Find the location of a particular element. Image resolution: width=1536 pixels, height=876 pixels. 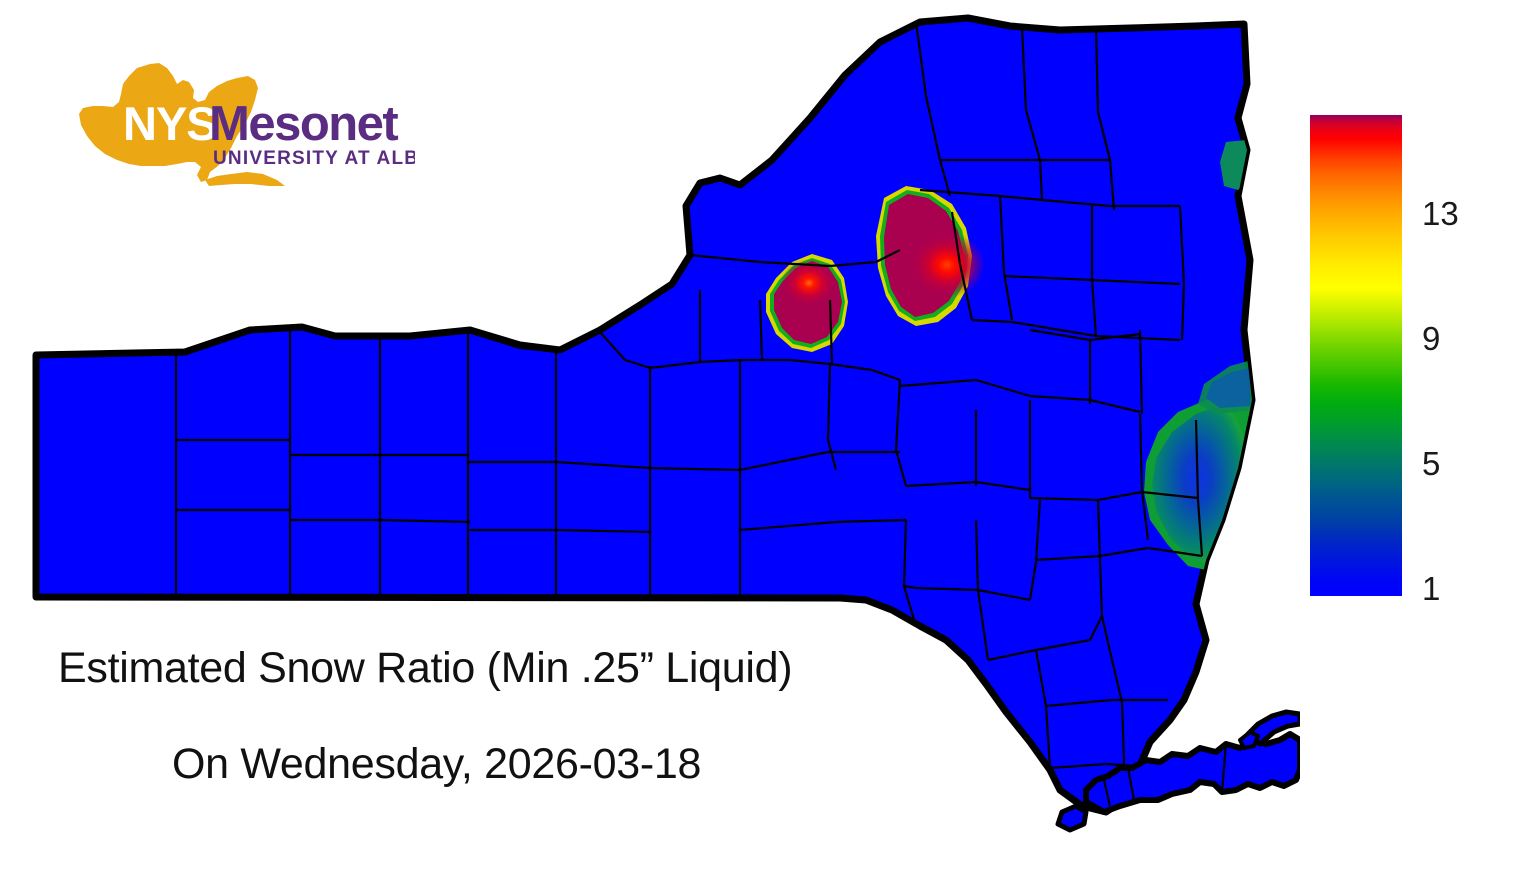

colorbar-tick-5: 5 is located at coordinates (1431, 463).